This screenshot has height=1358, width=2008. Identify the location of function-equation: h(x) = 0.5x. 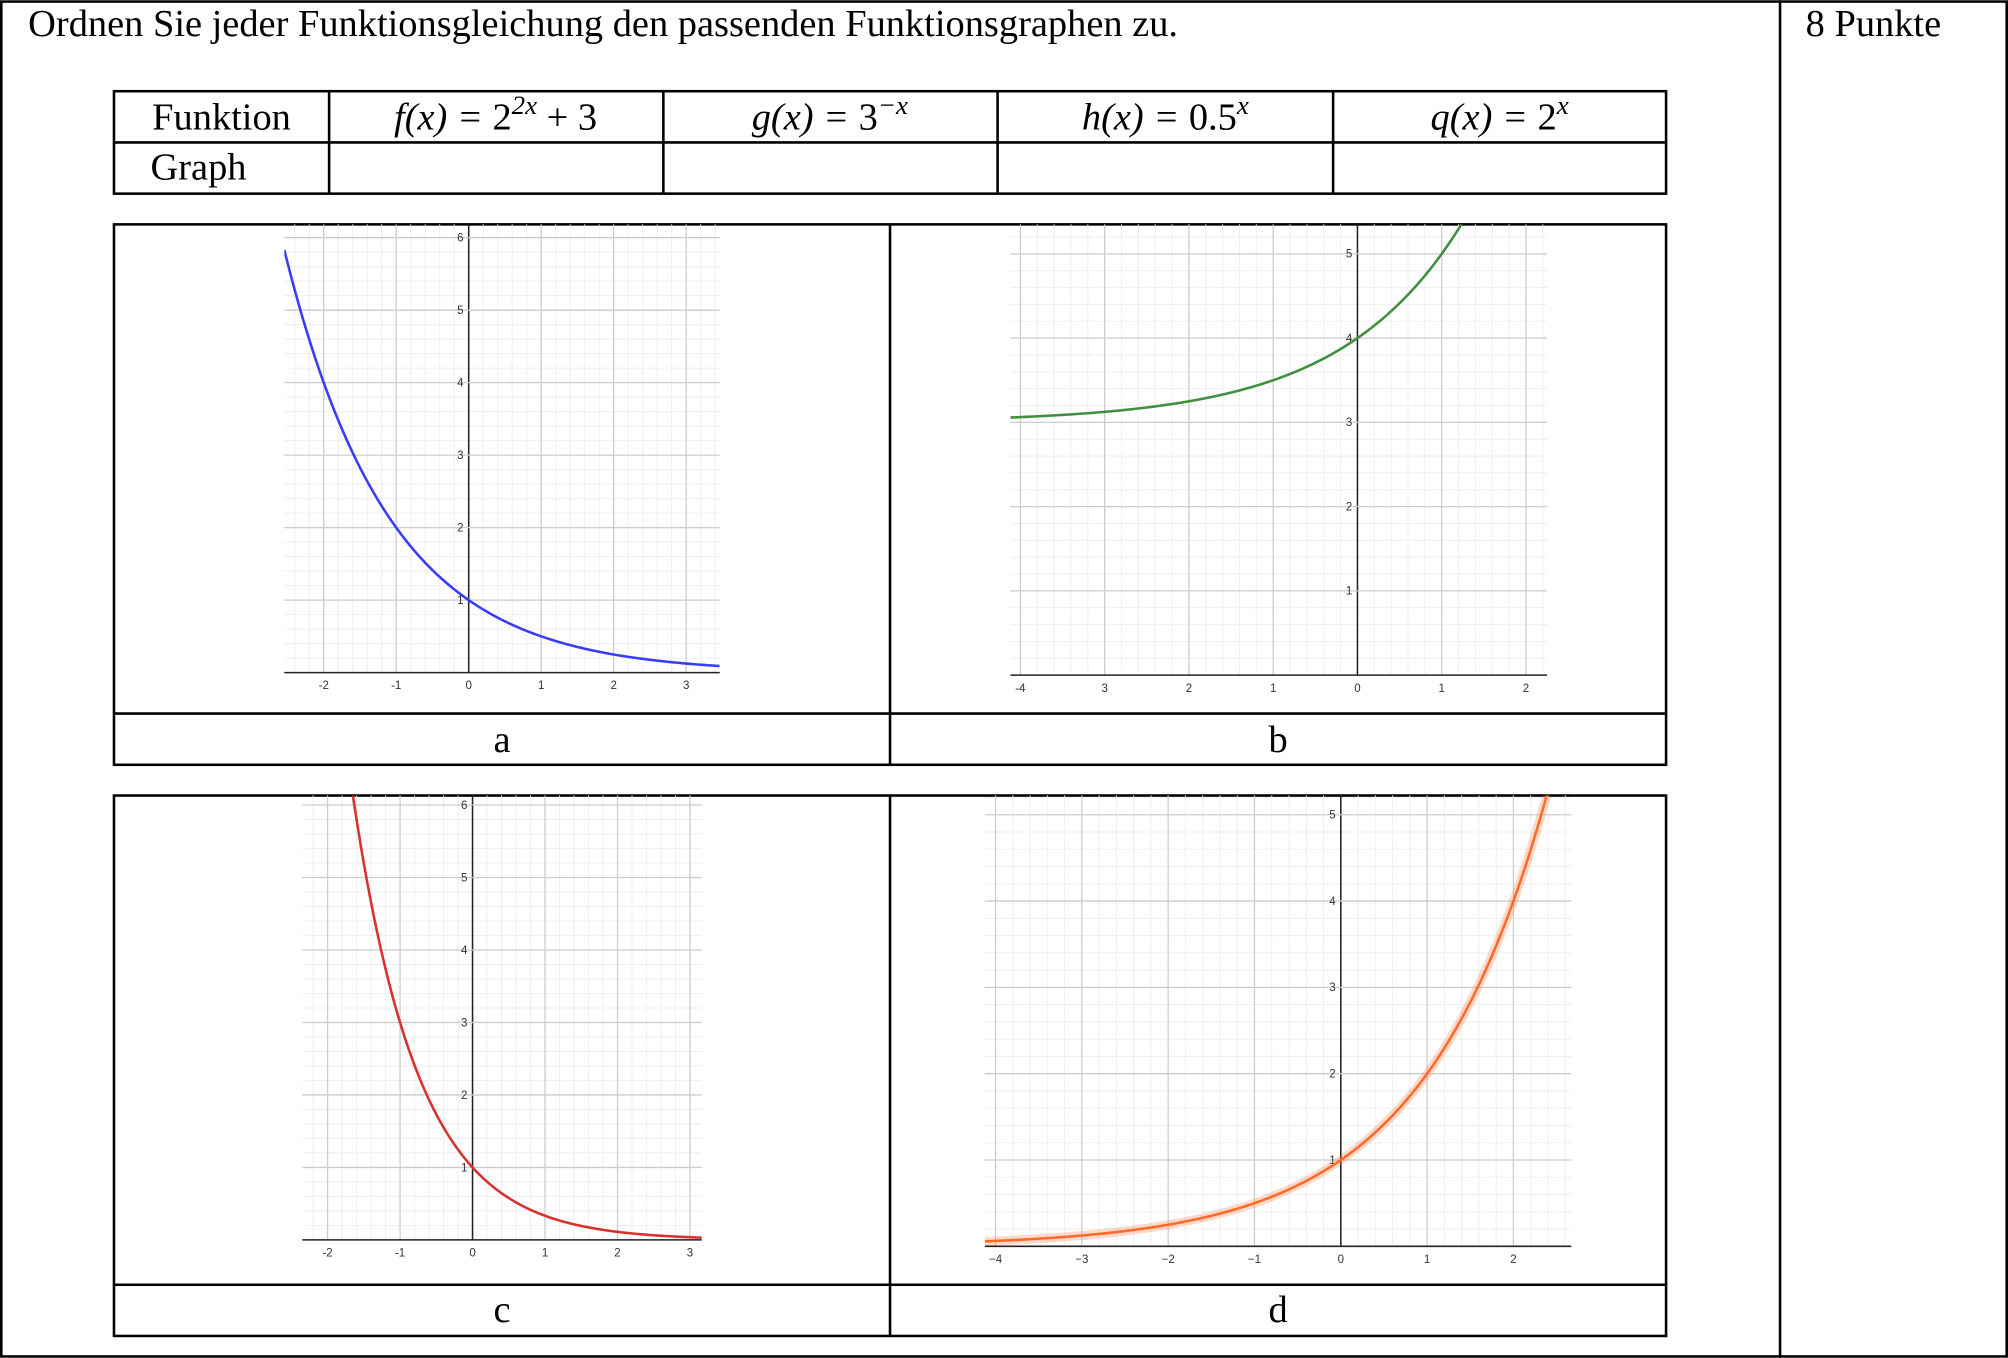
(1165, 114).